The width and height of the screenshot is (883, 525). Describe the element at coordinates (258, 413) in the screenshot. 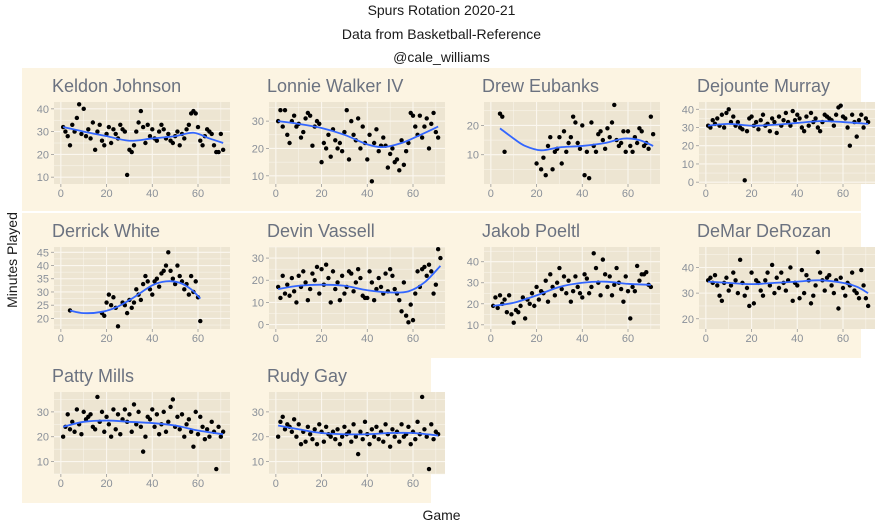

I see `y-tick-label: 30` at that location.